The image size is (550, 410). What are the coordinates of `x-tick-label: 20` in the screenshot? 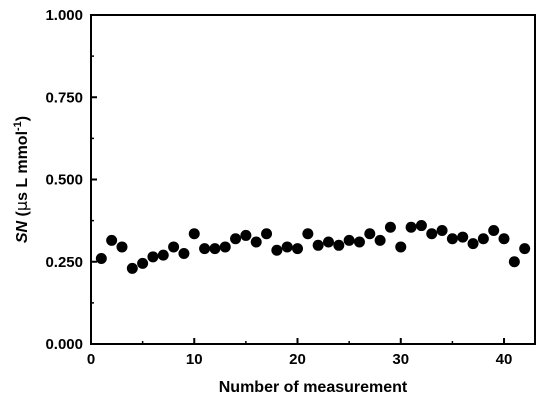 It's located at (297, 359).